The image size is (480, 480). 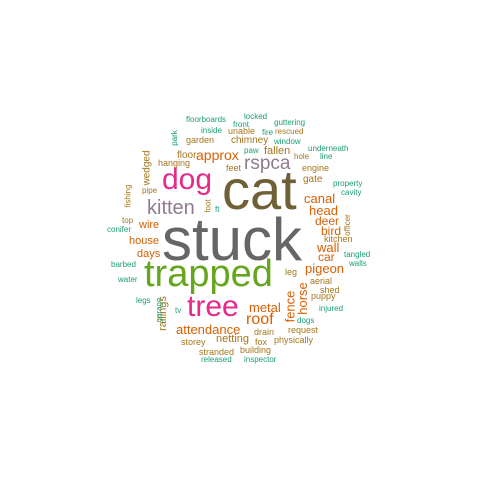 I want to click on word-car: car, so click(x=326, y=257).